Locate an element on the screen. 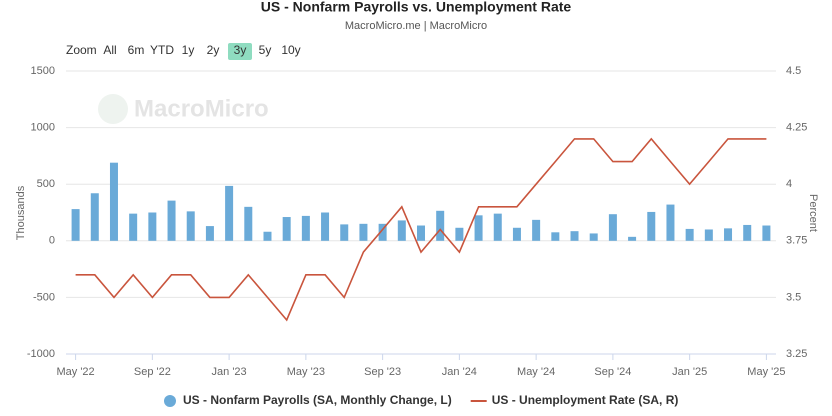 This screenshot has height=416, width=832. y-tick-label: -1000 is located at coordinates (41, 354).